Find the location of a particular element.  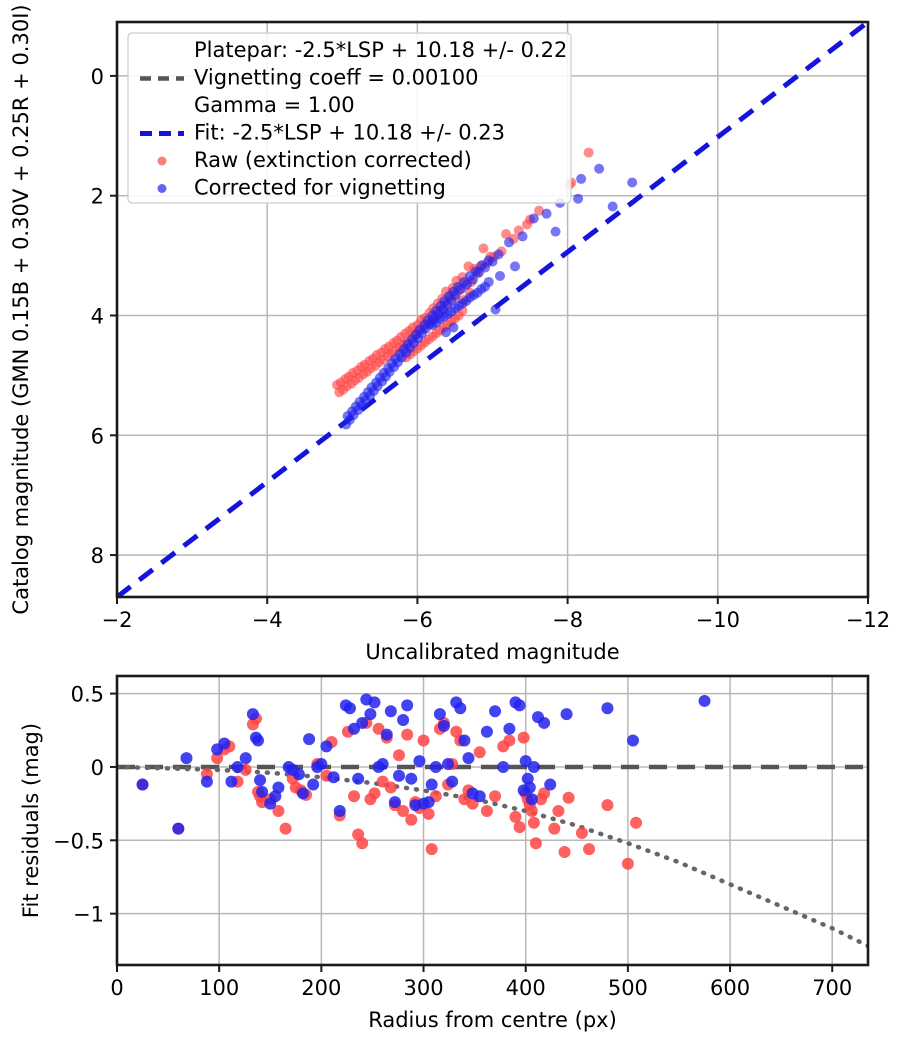

legend-entry-label: Platepar: -2.5*LSP + 10.18 +/- 0.22 is located at coordinates (380, 50).